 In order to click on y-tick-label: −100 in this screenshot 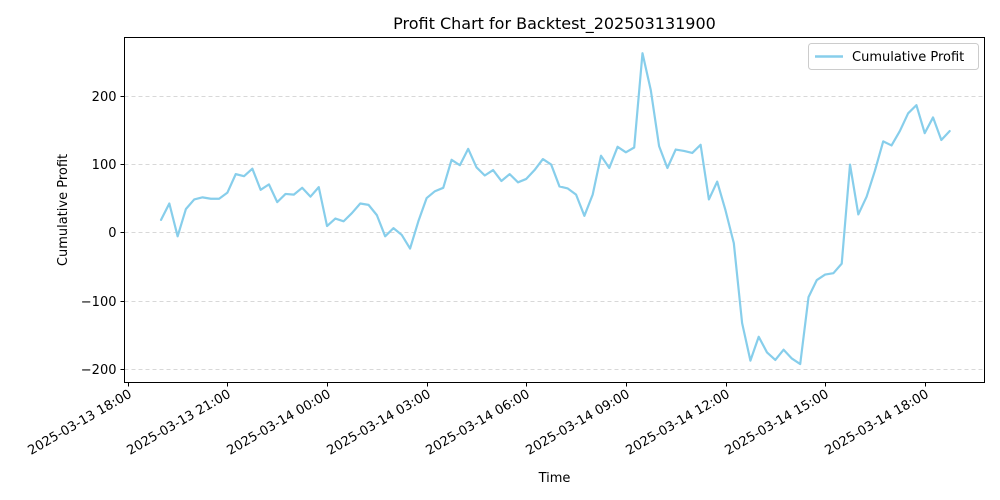, I will do `click(99, 302)`.